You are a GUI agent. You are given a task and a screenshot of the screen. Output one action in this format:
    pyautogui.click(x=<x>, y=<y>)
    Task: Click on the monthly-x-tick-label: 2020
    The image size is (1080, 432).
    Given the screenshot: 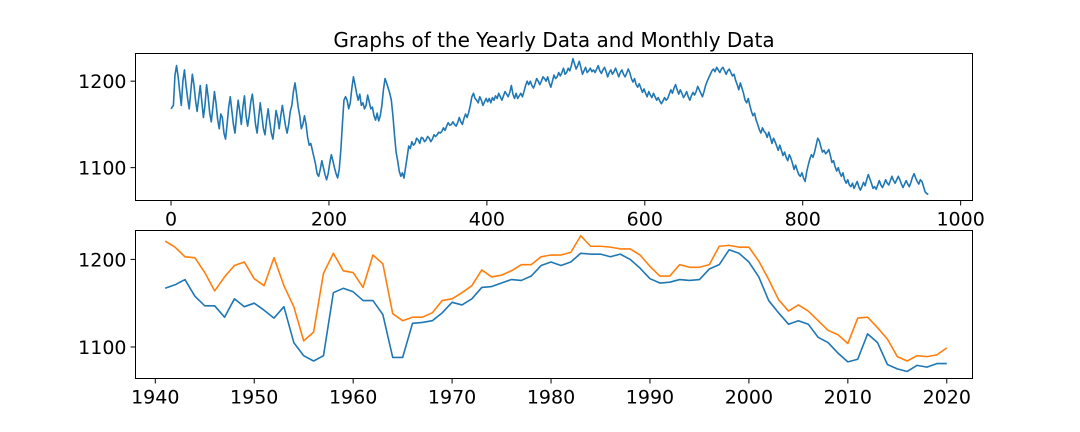 What is the action you would take?
    pyautogui.click(x=947, y=398)
    